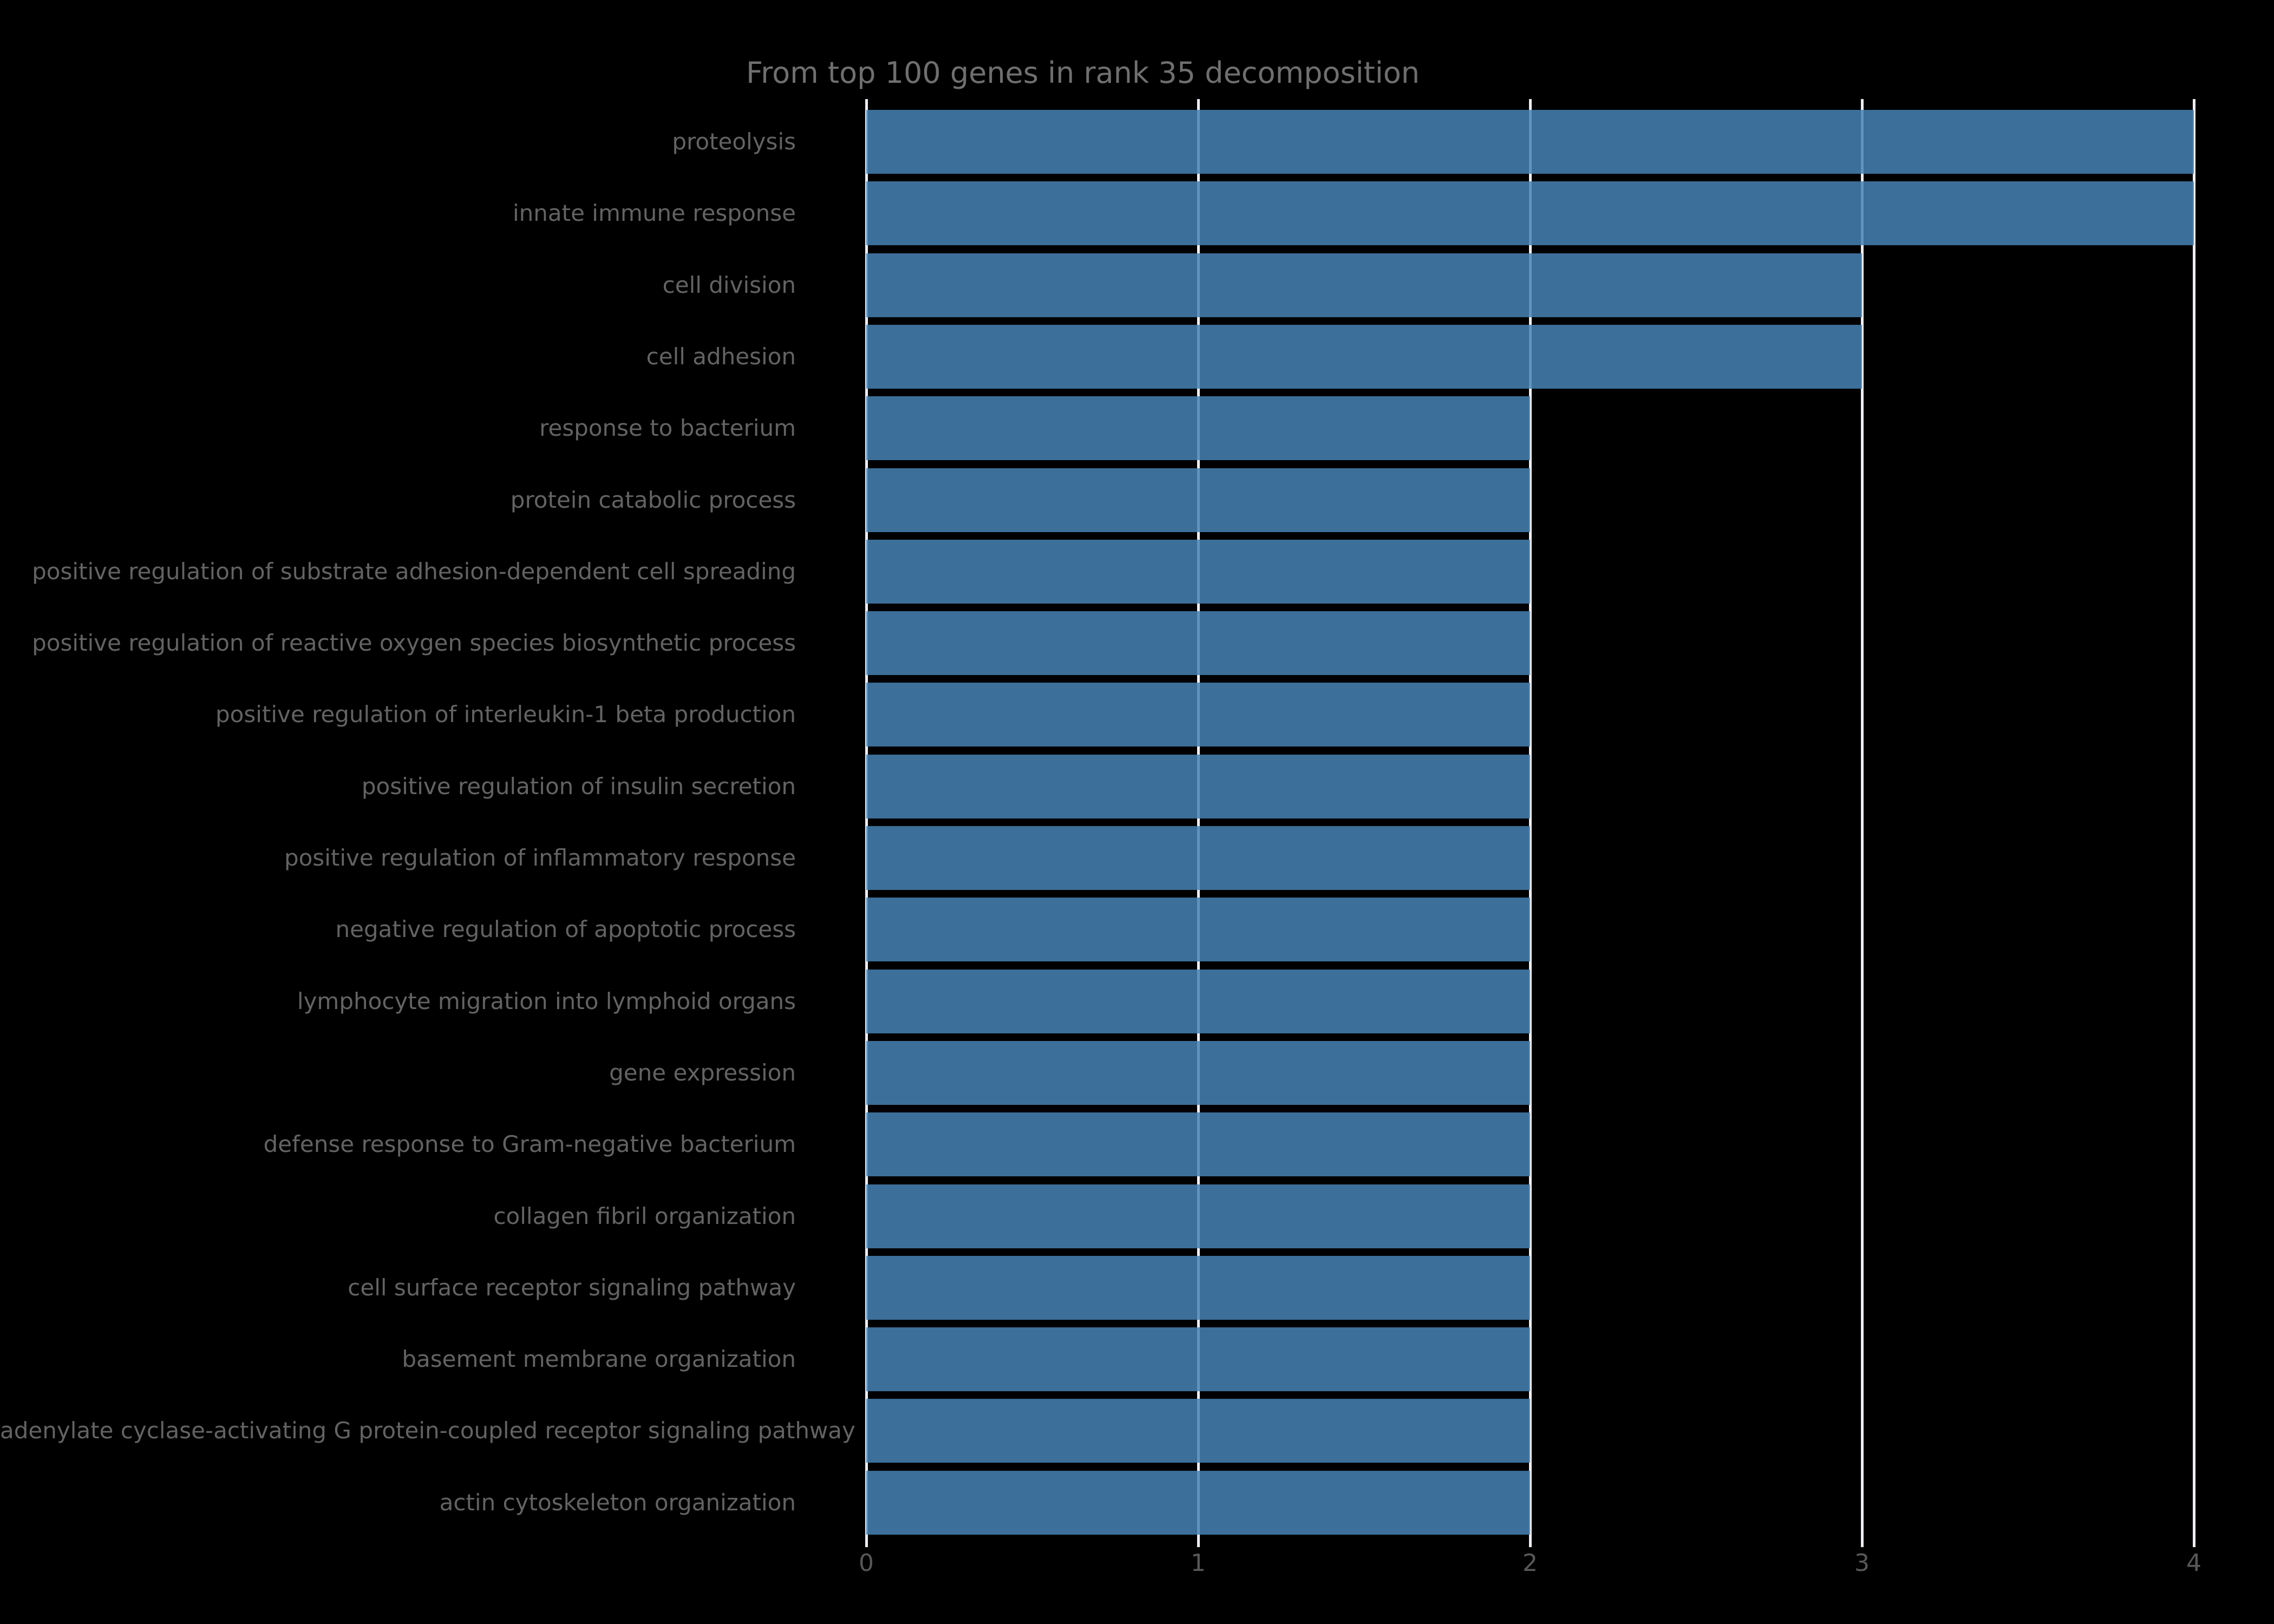 Image resolution: width=2274 pixels, height=1624 pixels. Describe the element at coordinates (579, 786) in the screenshot. I see `y-tick-label: positive regulation of insulin secretion` at that location.